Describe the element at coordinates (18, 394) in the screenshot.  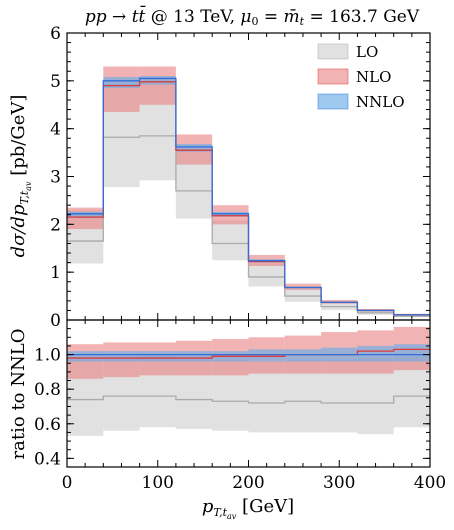
I see `y-axis-title-bottom: ratio to NNLO` at that location.